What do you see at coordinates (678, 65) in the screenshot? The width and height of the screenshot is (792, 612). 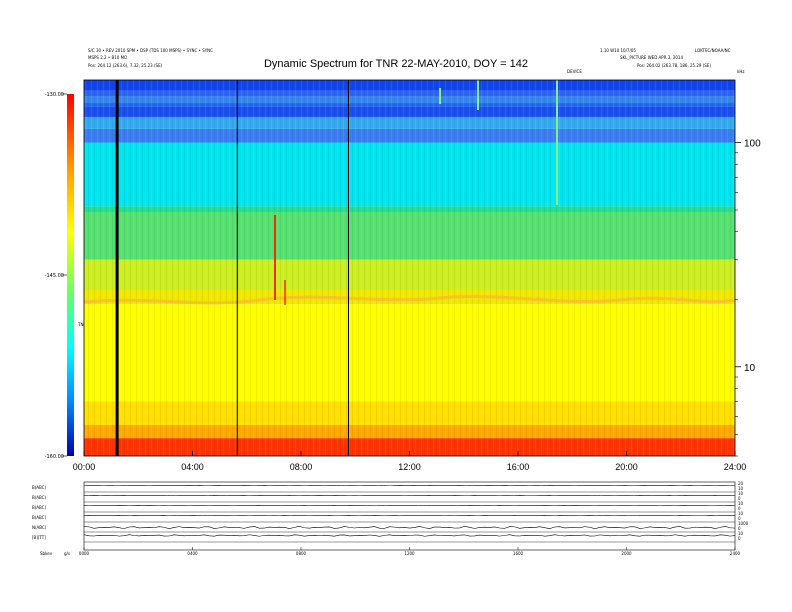 I see `header-right-pos-value: 264.02 (263.78, 186, 25.29 (SE)` at bounding box center [678, 65].